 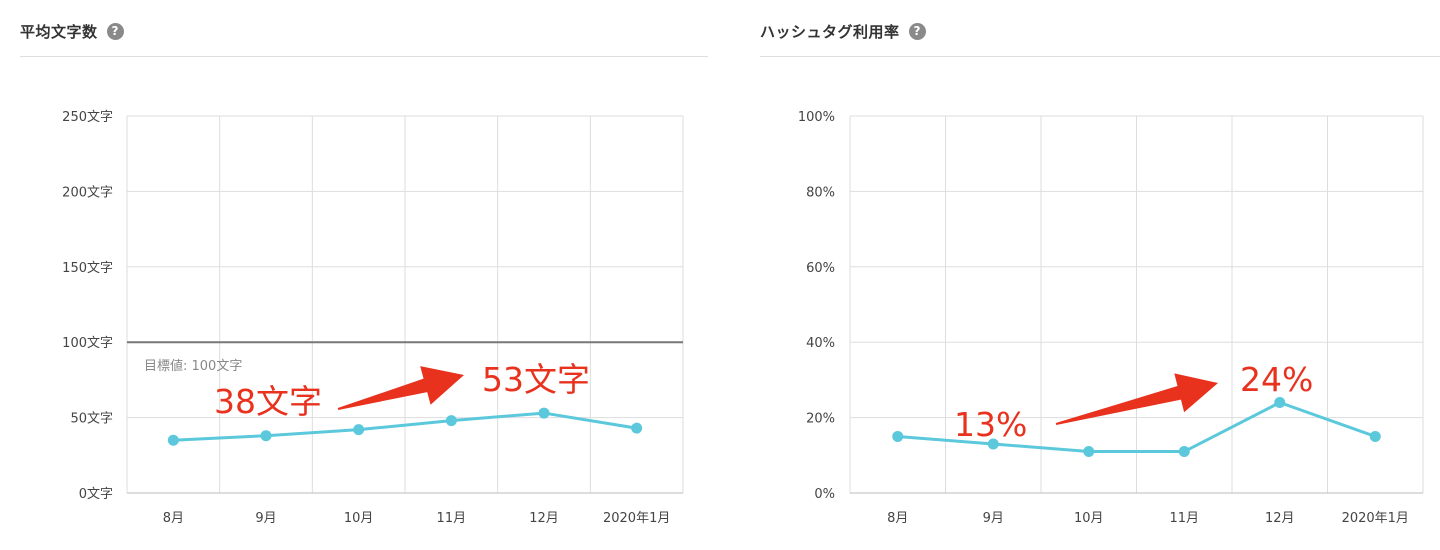 I want to click on y-tick-label: 100%, so click(x=816, y=117).